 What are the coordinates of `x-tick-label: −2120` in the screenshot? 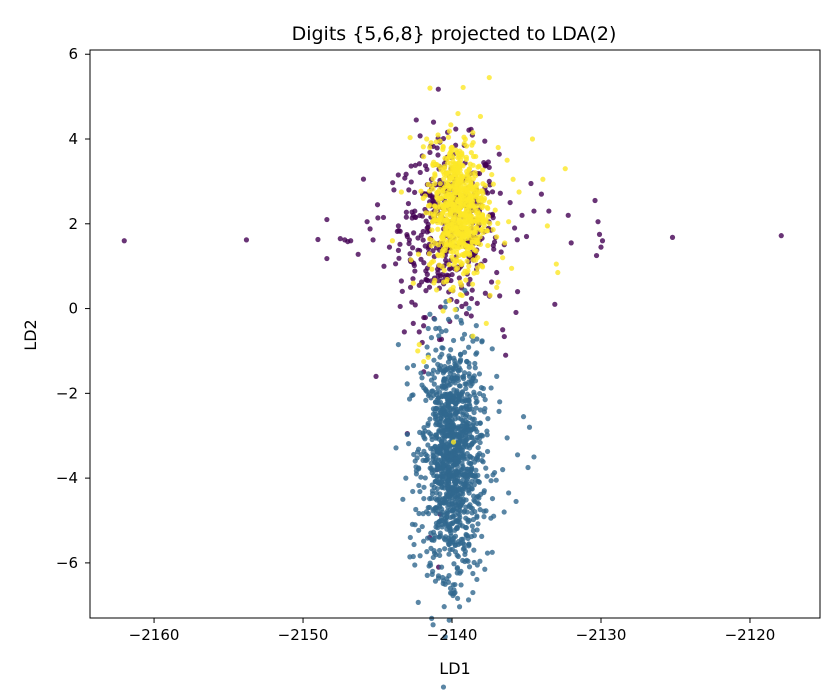 It's located at (750, 635).